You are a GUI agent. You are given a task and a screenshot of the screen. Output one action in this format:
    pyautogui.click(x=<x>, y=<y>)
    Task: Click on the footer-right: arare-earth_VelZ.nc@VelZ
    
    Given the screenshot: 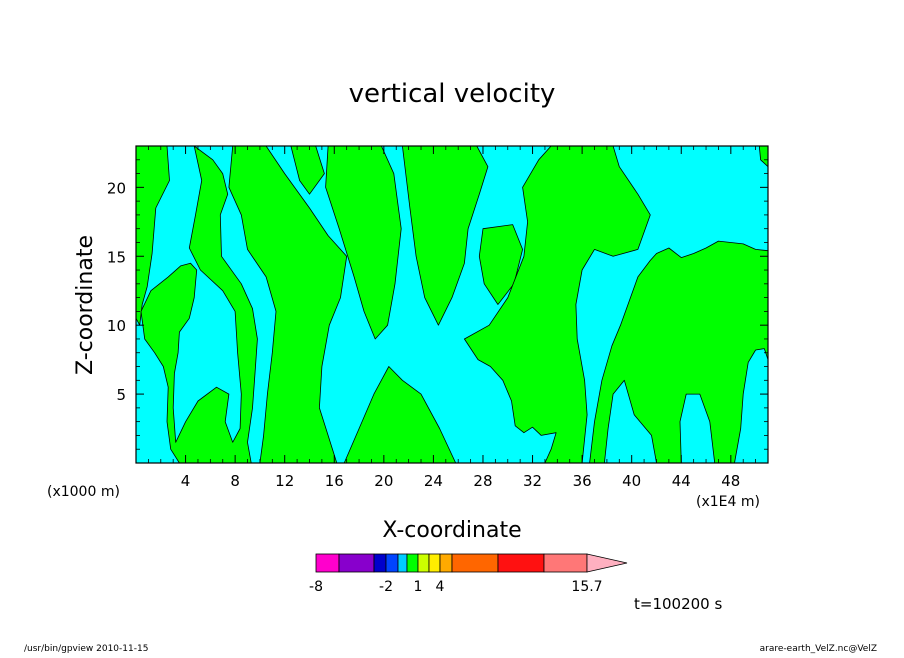 What is the action you would take?
    pyautogui.click(x=818, y=649)
    